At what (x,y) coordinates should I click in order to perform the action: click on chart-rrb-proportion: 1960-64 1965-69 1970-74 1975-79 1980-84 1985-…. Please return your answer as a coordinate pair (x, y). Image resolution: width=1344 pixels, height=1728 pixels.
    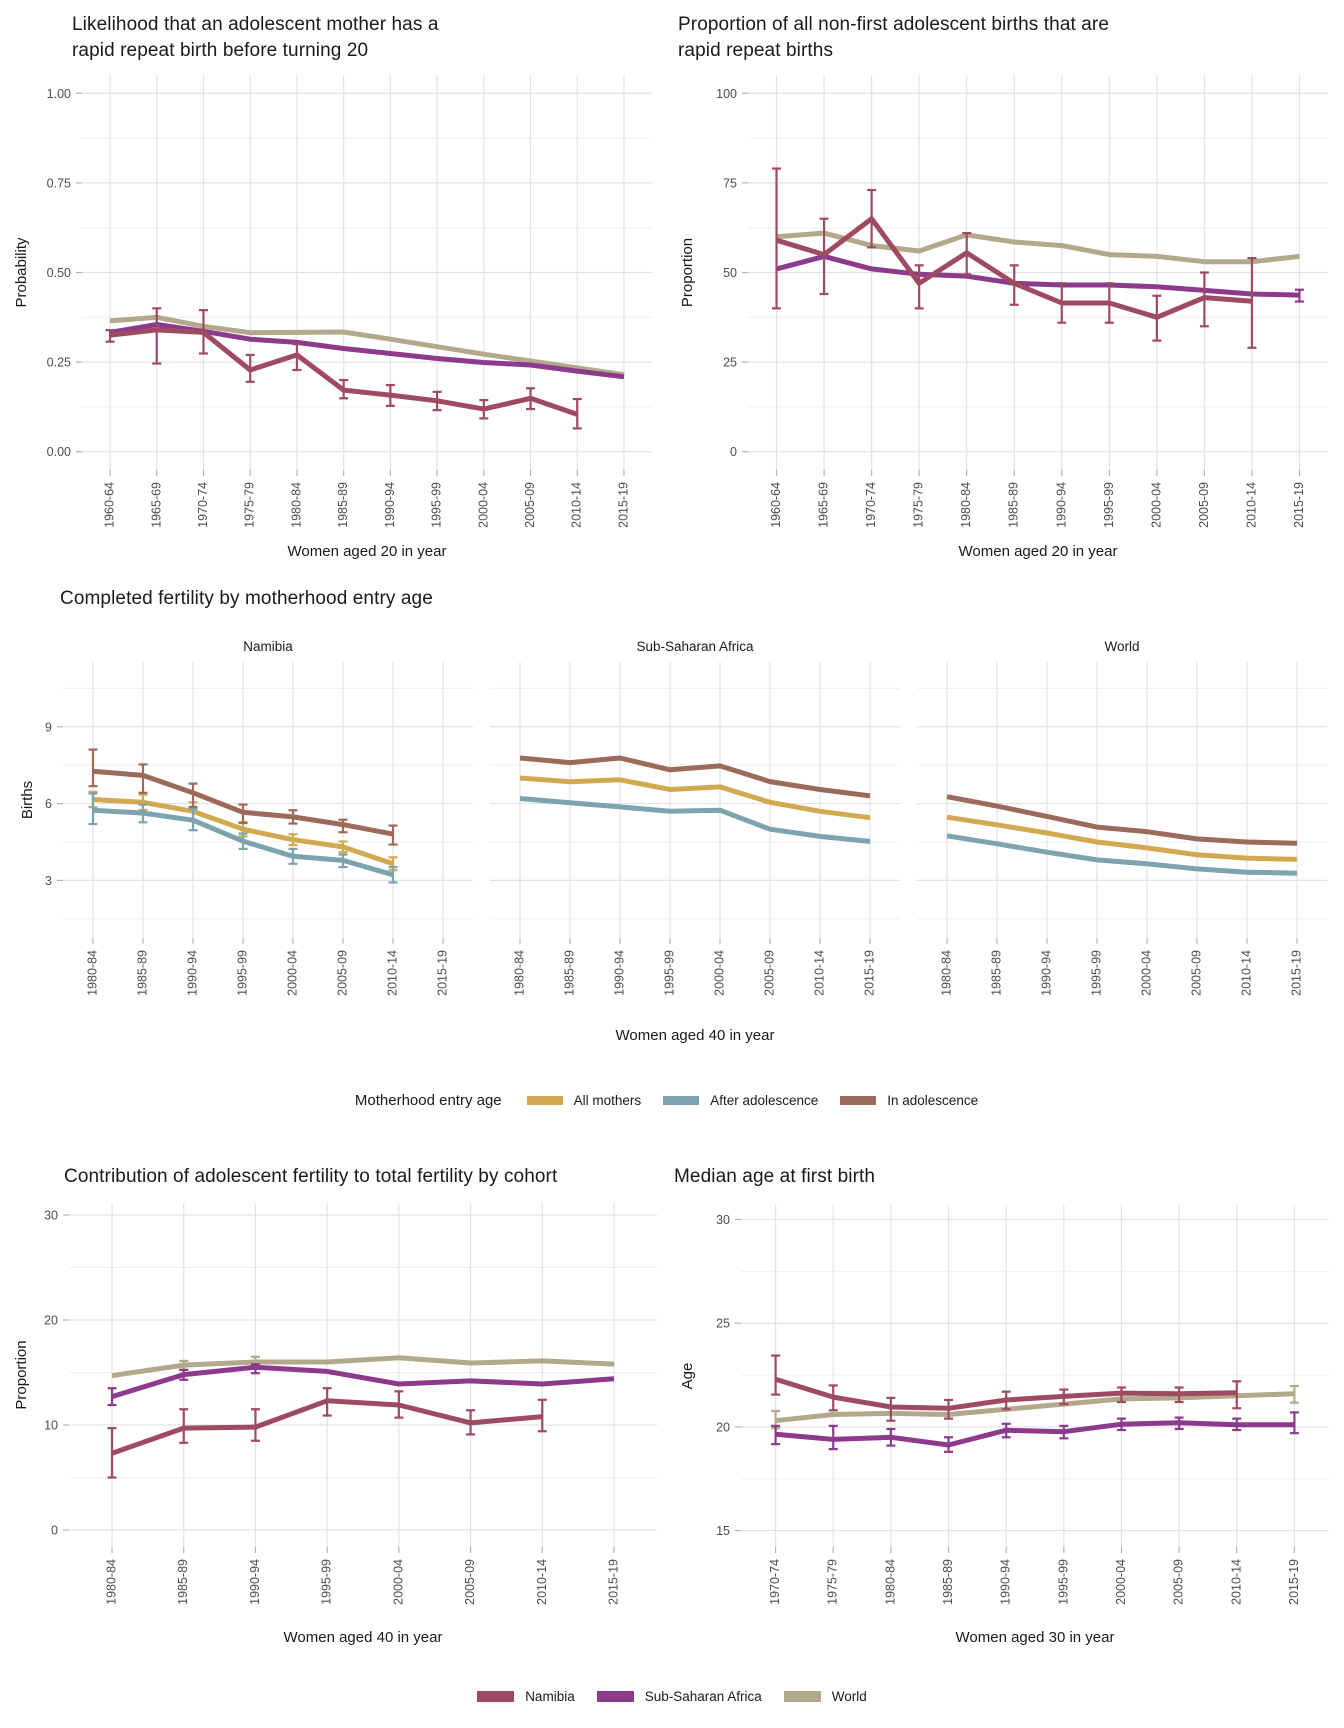
    Looking at the image, I should click on (1003, 317).